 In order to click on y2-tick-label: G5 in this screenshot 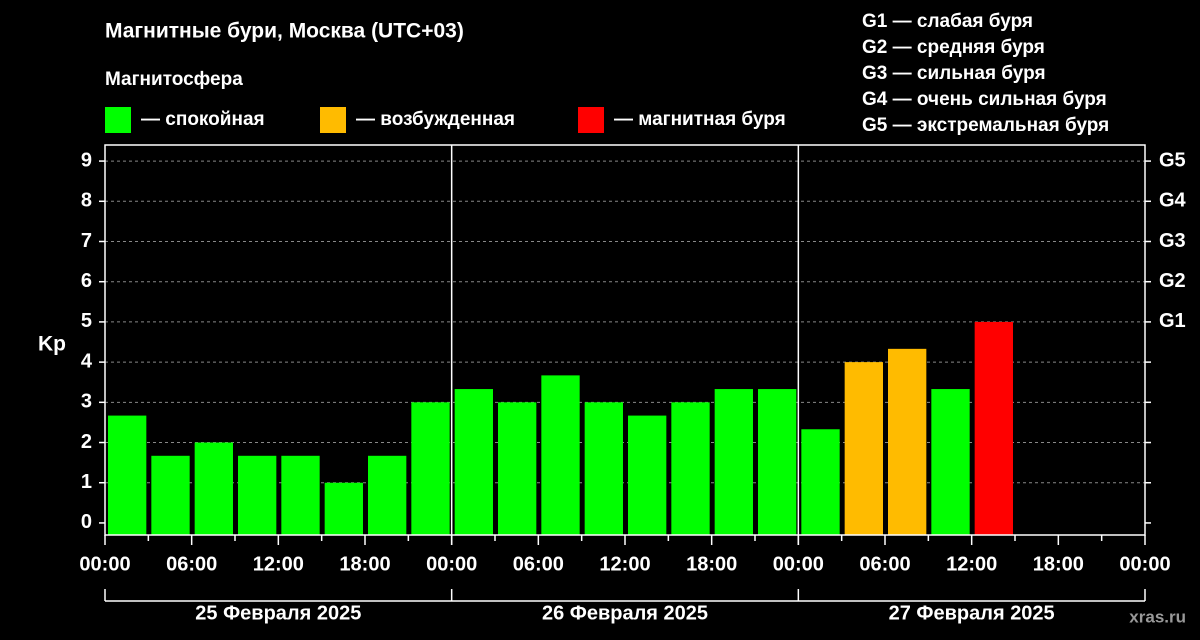, I will do `click(1172, 160)`.